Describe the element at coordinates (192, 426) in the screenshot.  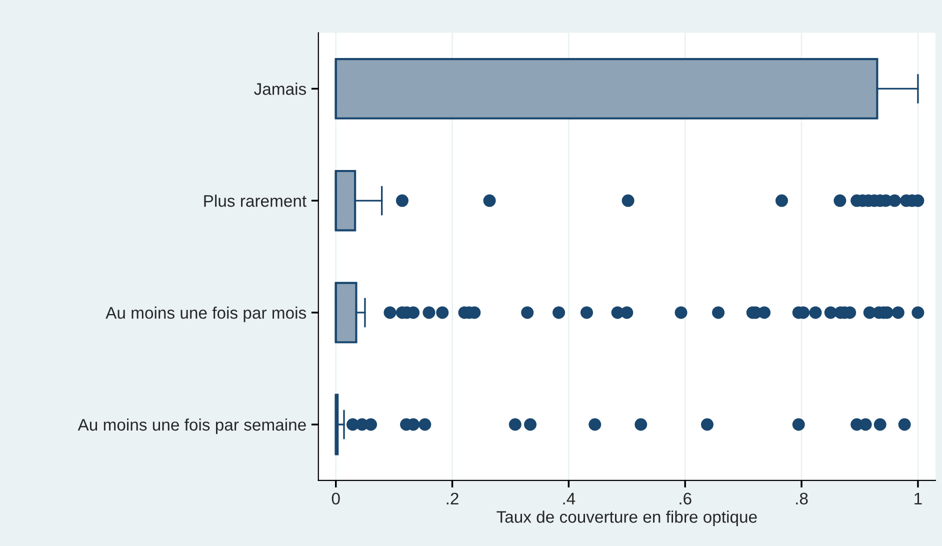
I see `y-tick-label: Au moins une fois par semaine` at that location.